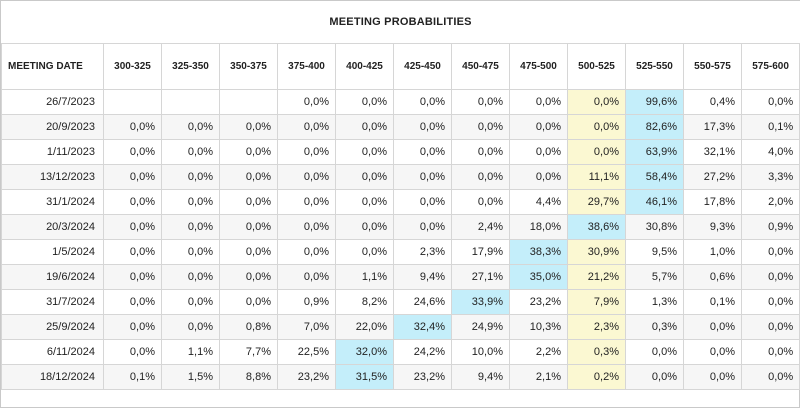 This screenshot has width=800, height=408. What do you see at coordinates (538, 252) in the screenshot?
I see `probability-cell: 38,3%` at bounding box center [538, 252].